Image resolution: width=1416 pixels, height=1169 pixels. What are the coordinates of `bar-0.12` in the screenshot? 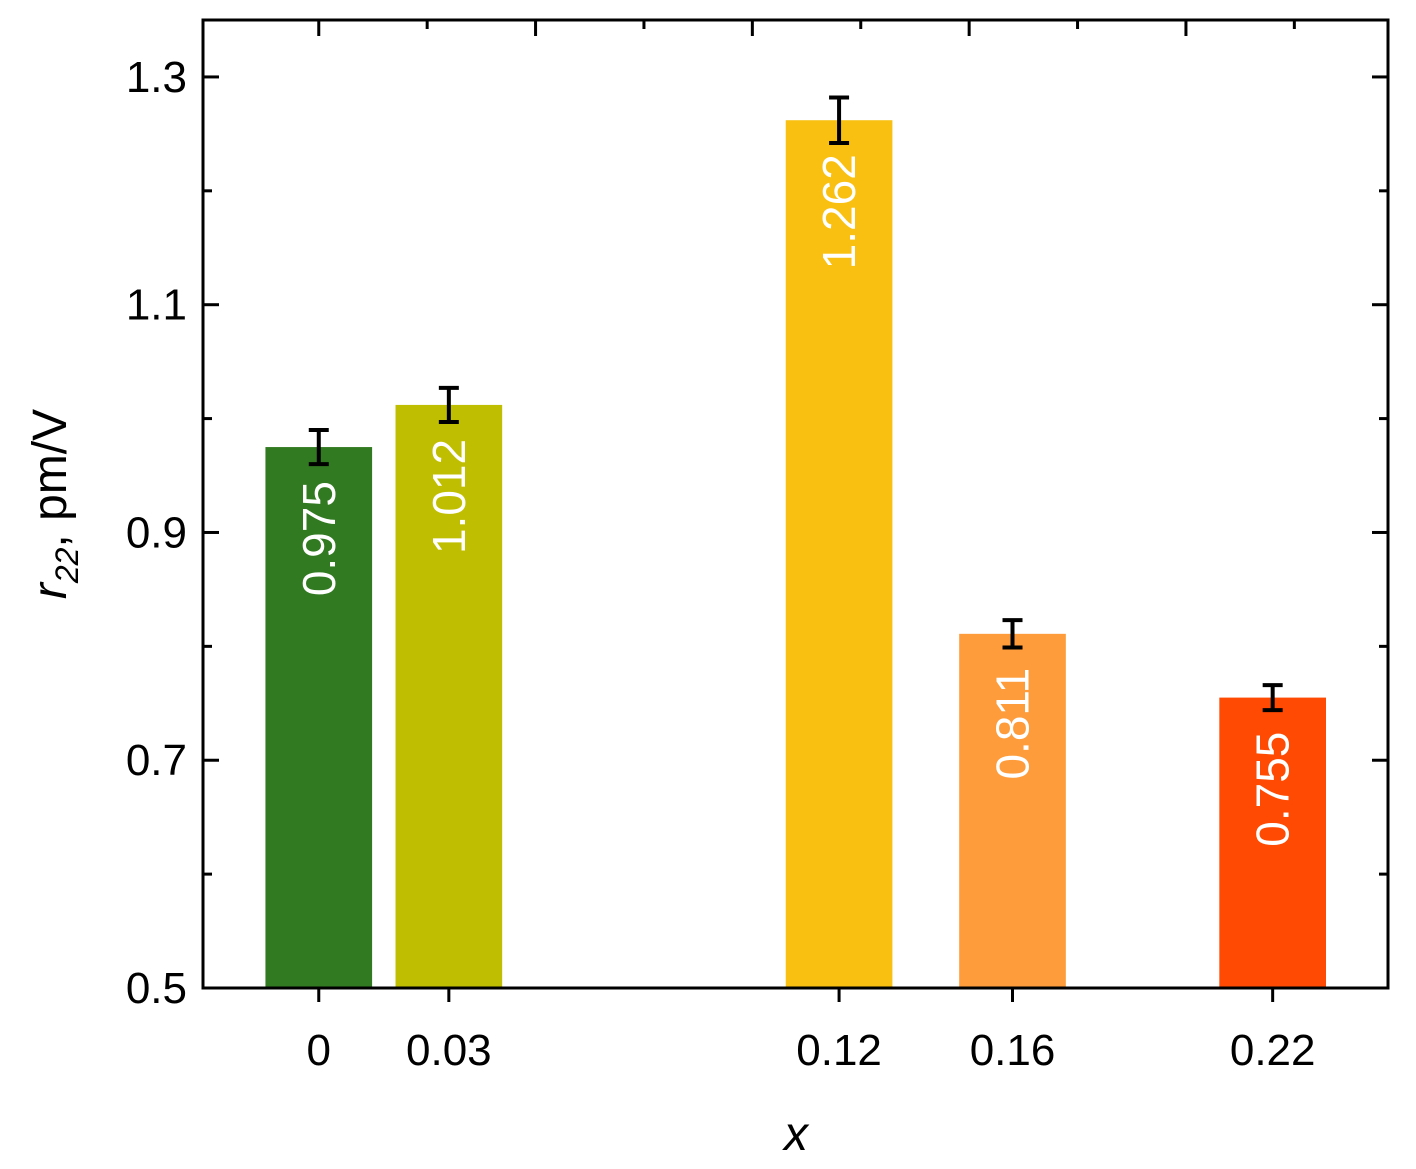 It's located at (839, 554).